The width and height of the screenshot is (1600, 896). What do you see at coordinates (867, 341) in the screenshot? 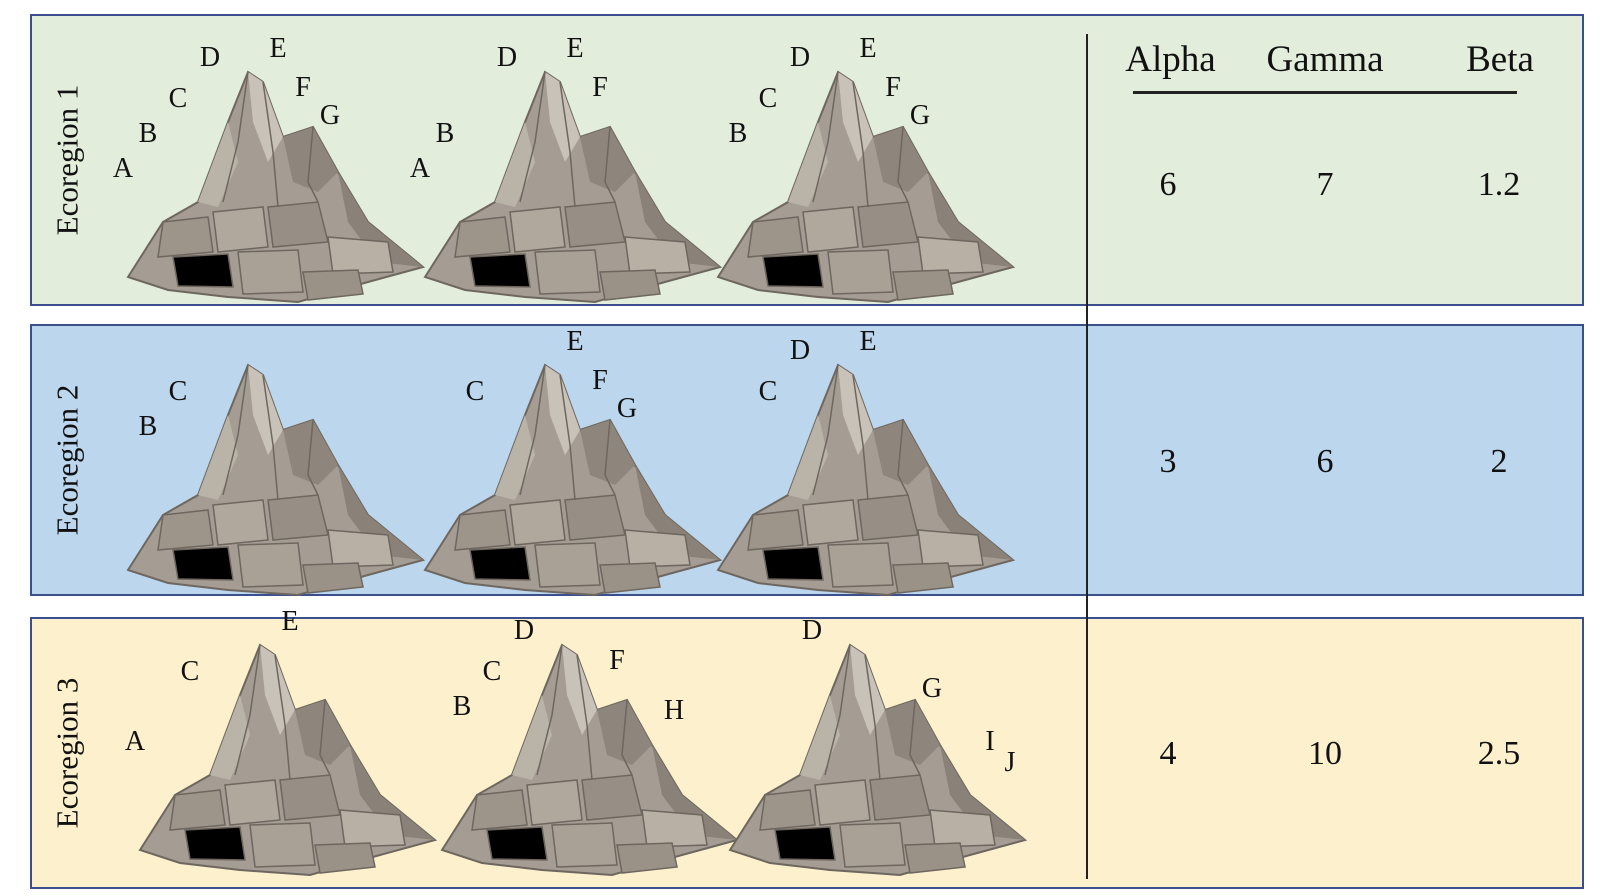
I see `ecoregion-2-mountain-3-species-E: E` at bounding box center [867, 341].